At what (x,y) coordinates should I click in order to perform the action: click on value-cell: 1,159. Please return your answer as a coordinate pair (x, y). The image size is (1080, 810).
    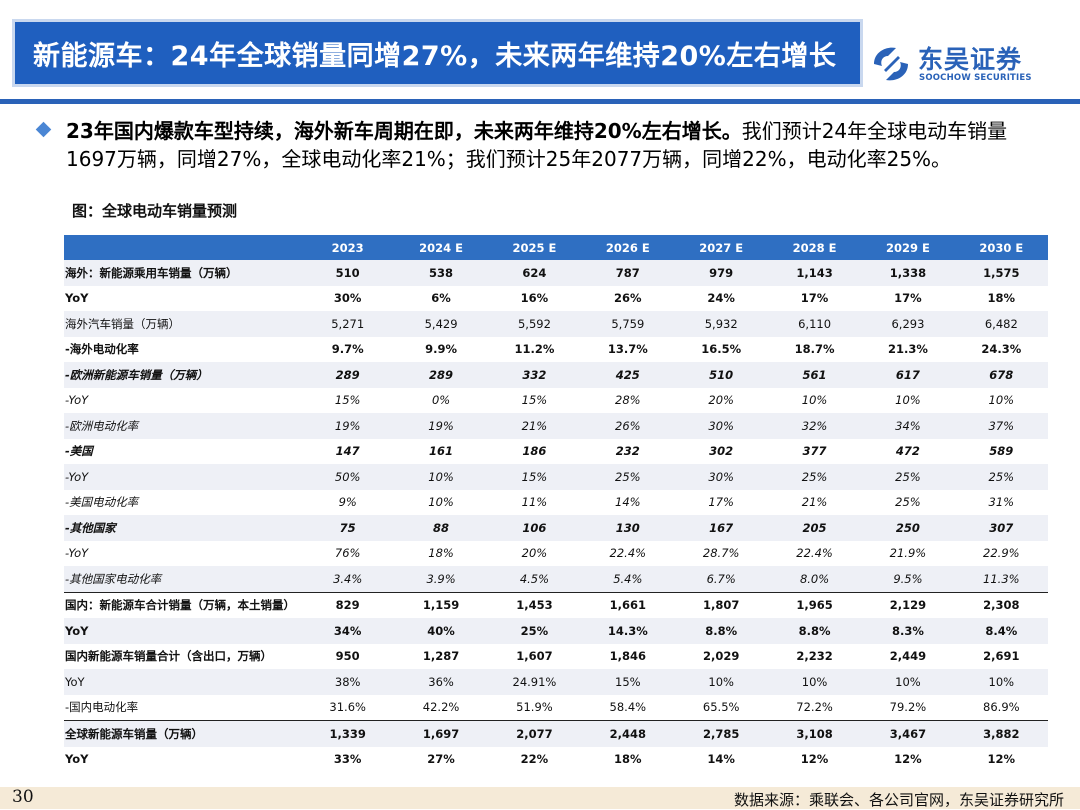
    Looking at the image, I should click on (441, 604).